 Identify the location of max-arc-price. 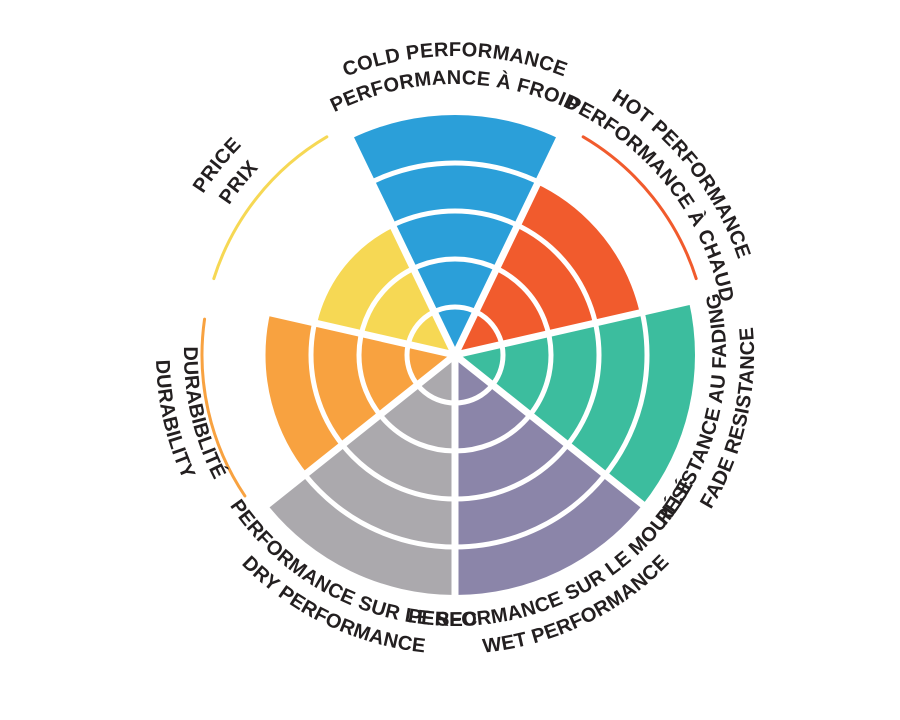
(270, 208).